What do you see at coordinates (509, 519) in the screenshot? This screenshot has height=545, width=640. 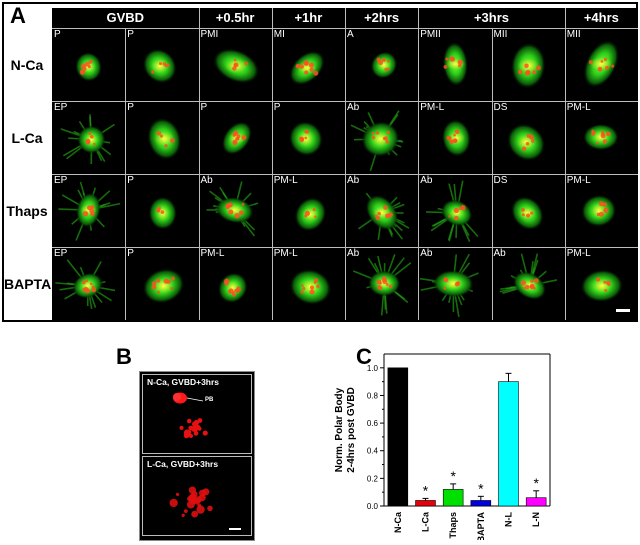 I see `x-tick-label: N-L` at bounding box center [509, 519].